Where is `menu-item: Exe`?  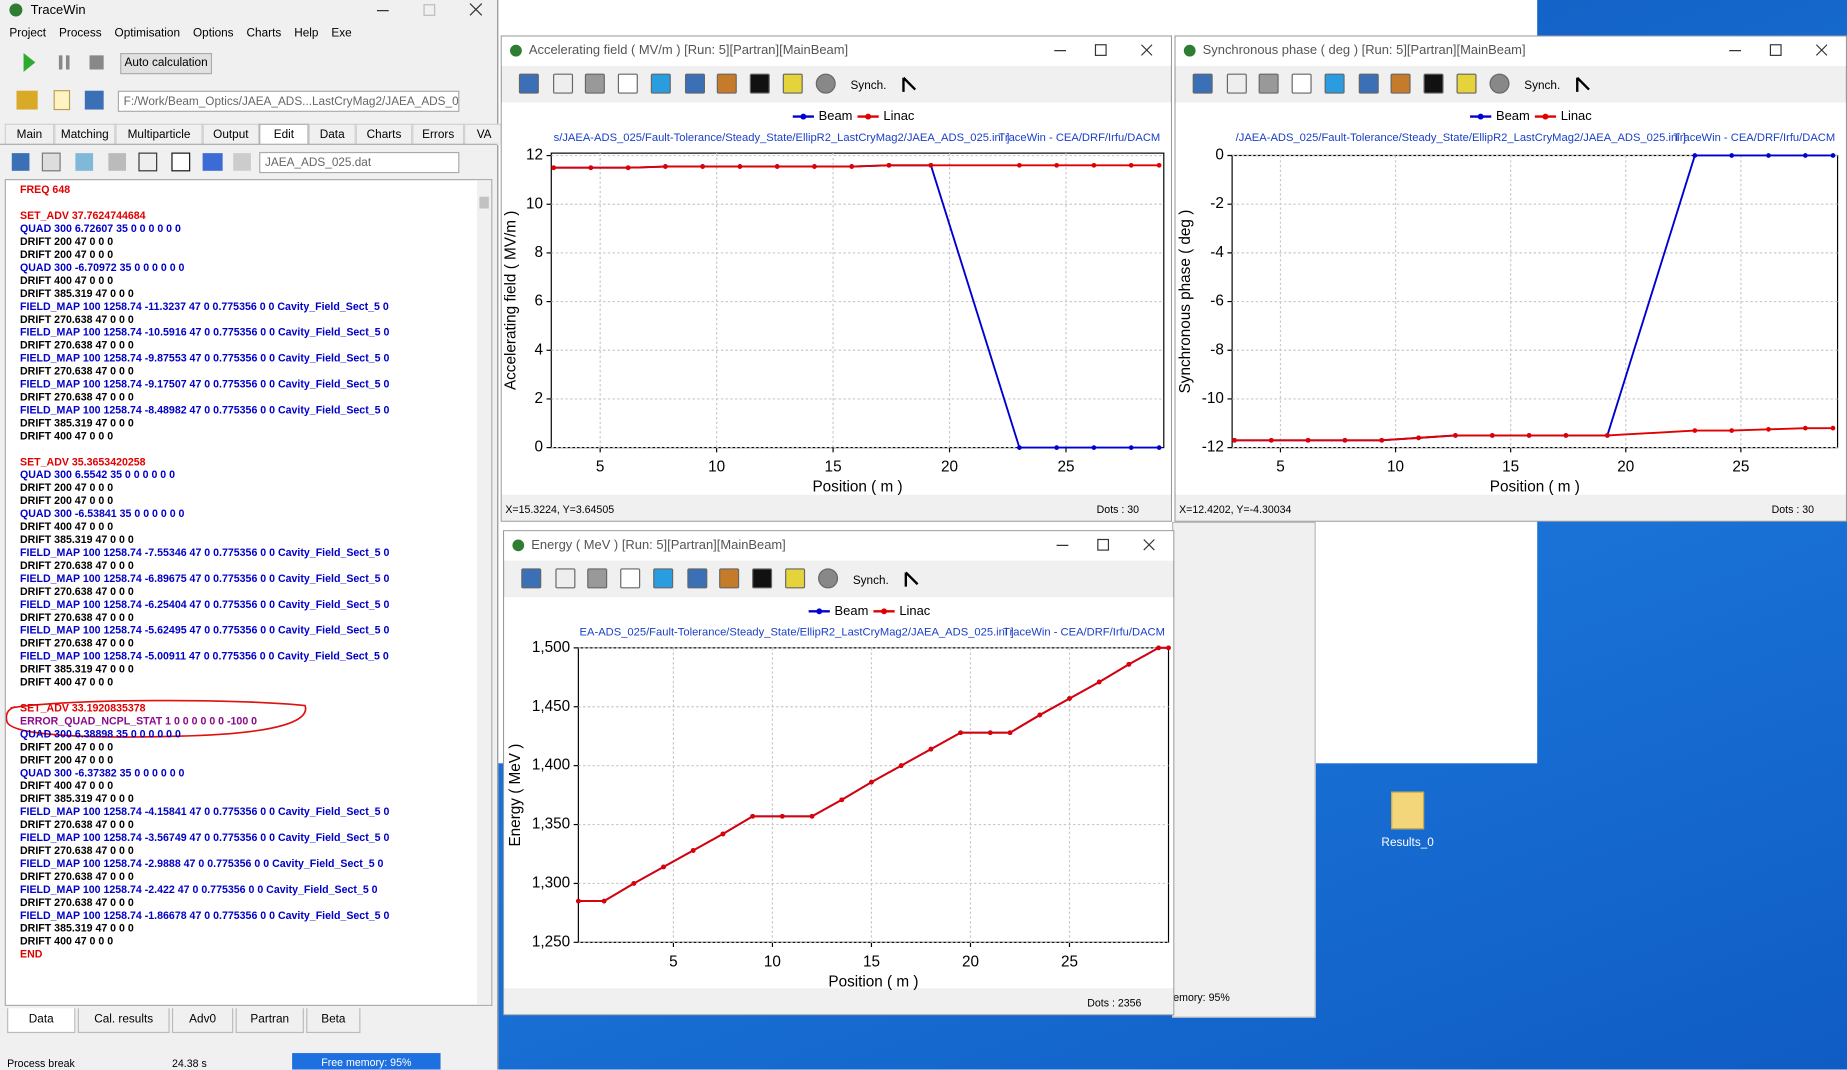 menu-item: Exe is located at coordinates (341, 34).